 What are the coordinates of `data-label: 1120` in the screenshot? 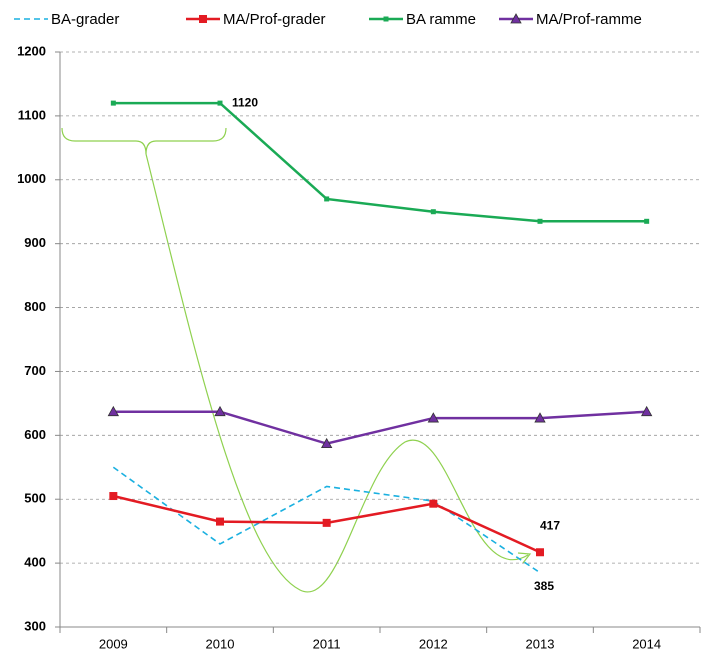 It's located at (245, 102).